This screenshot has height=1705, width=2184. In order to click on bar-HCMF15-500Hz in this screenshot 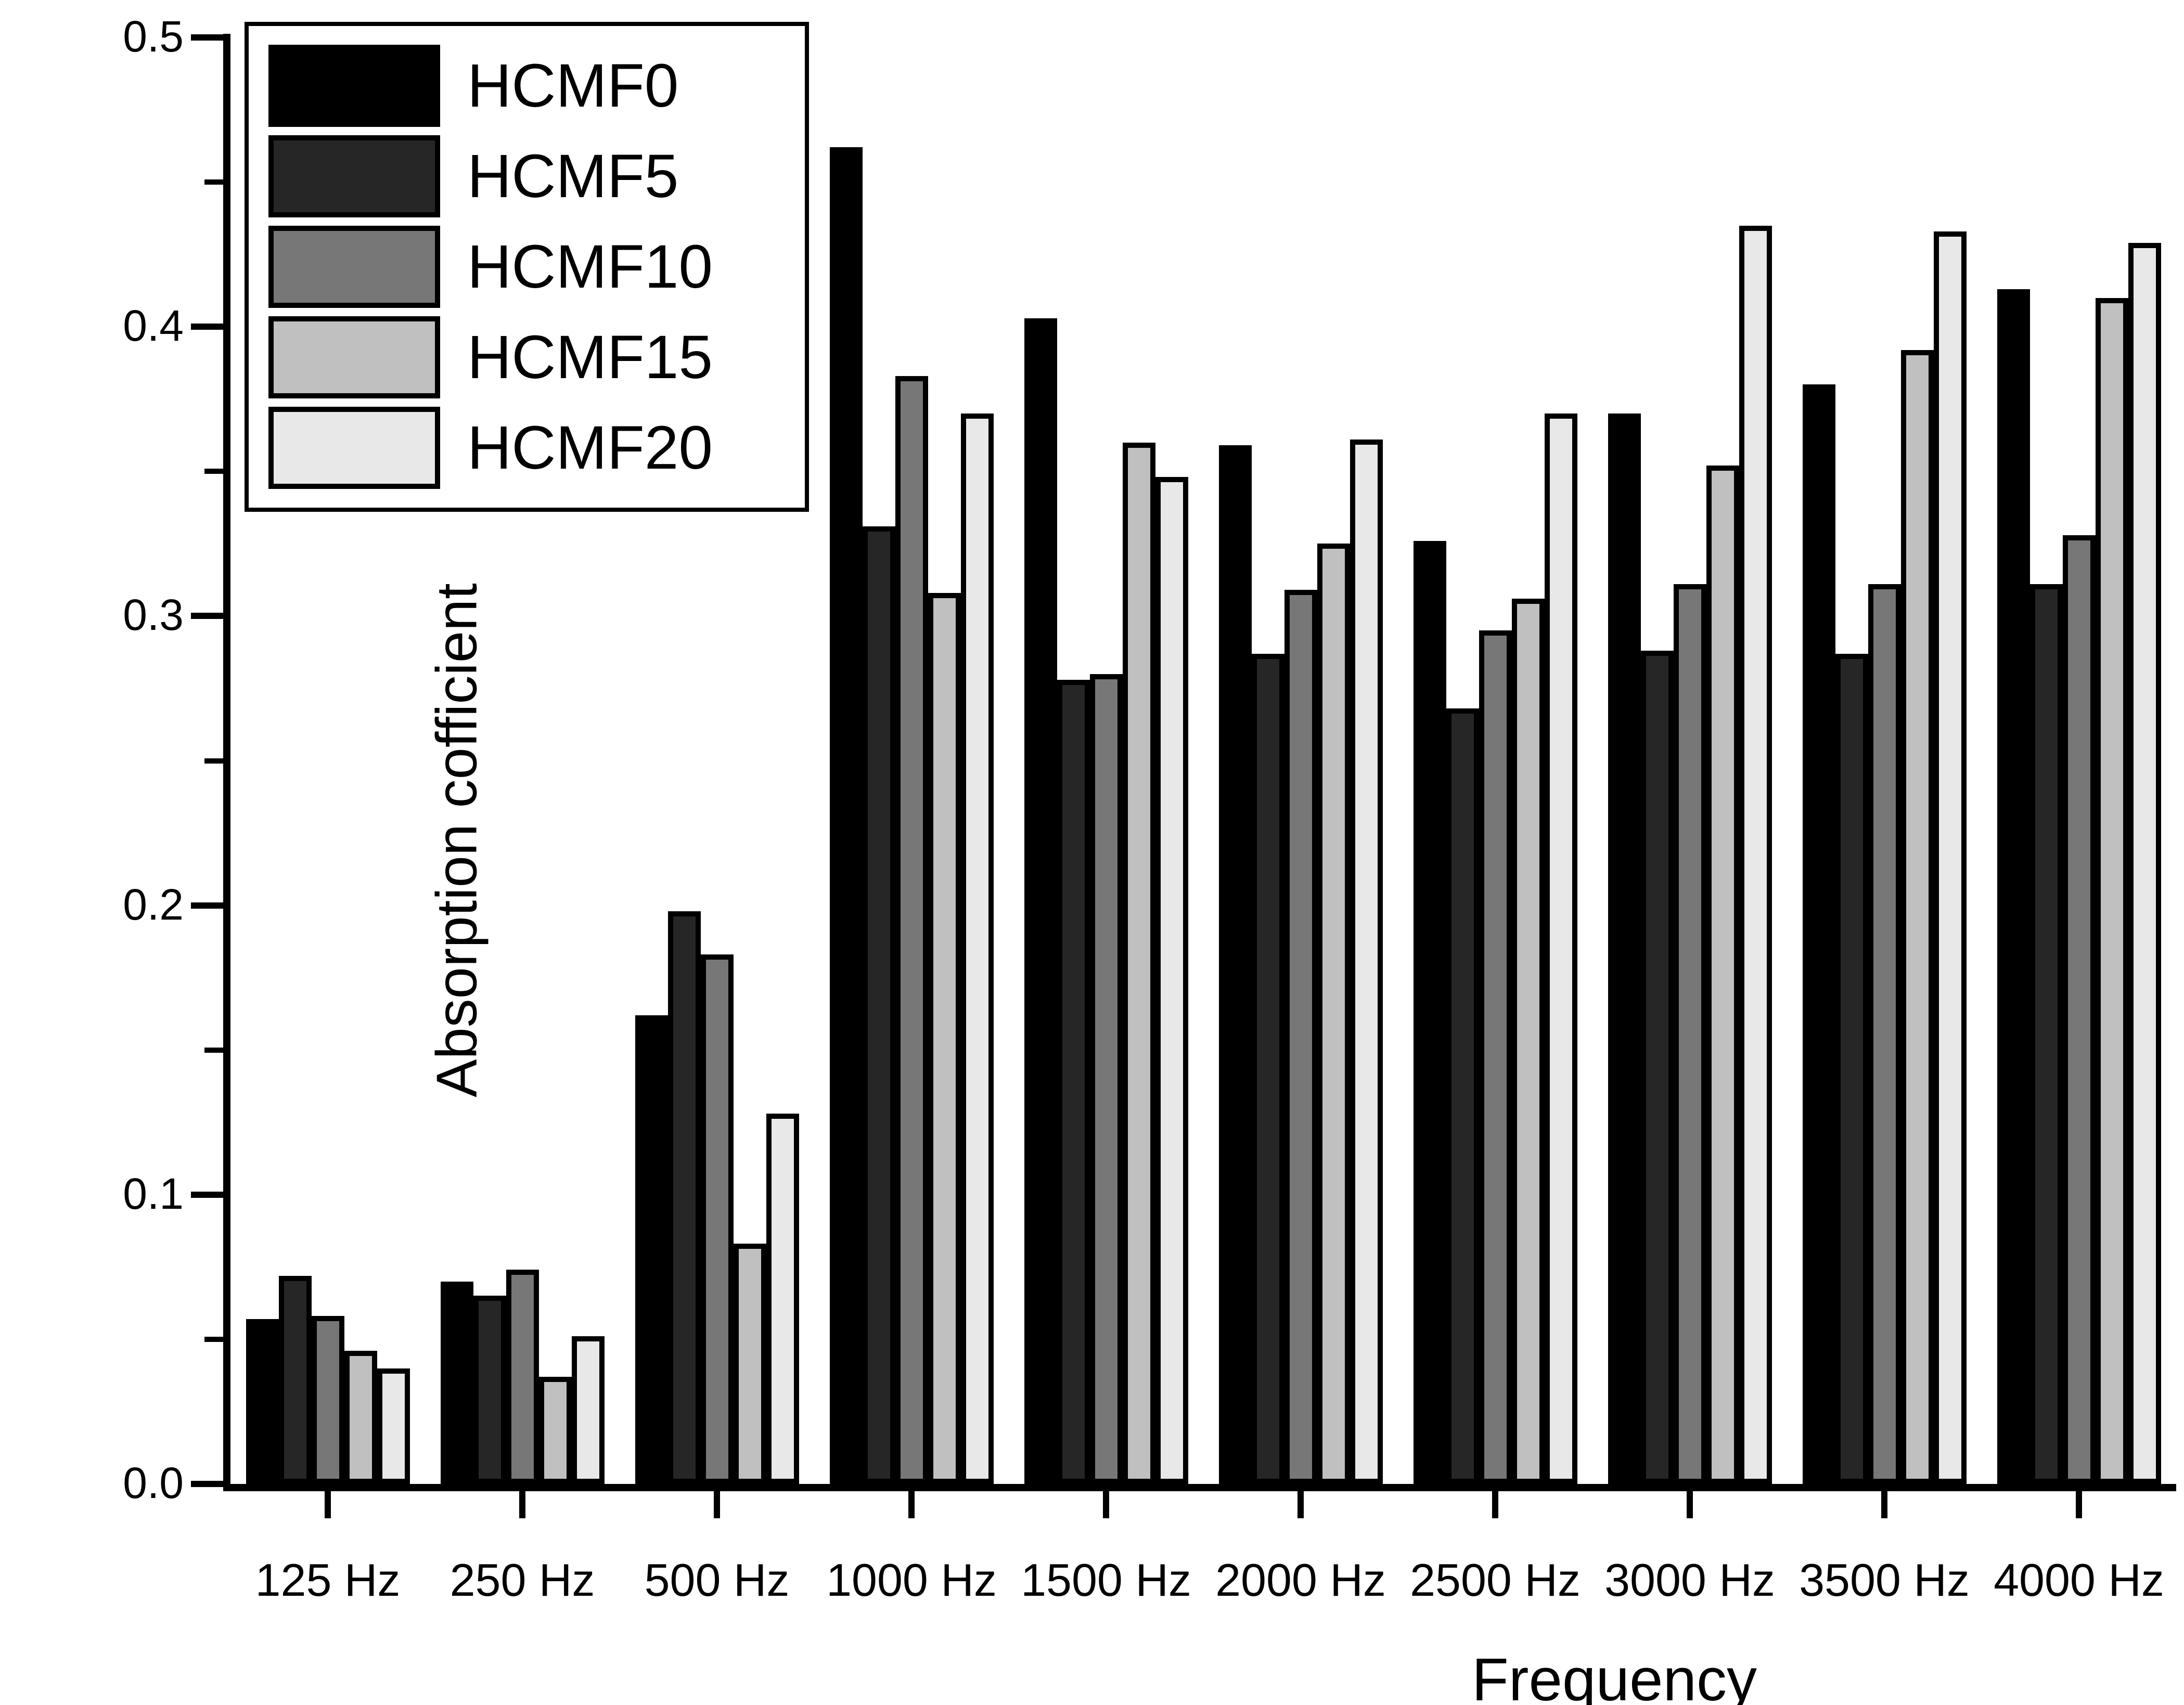, I will do `click(749, 1364)`.